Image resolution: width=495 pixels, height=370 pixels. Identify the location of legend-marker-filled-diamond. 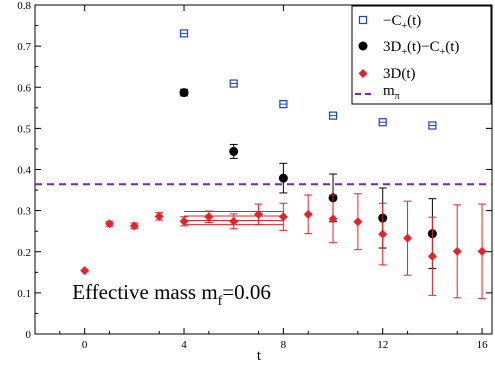
(363, 73).